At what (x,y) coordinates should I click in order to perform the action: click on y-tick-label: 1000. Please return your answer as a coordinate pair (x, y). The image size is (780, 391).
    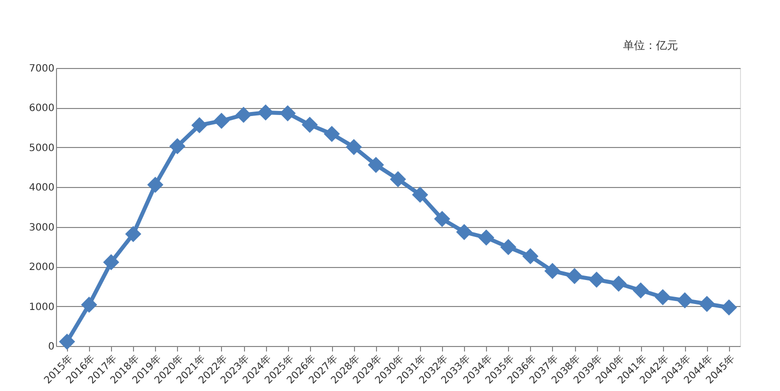
    Looking at the image, I should click on (41, 307).